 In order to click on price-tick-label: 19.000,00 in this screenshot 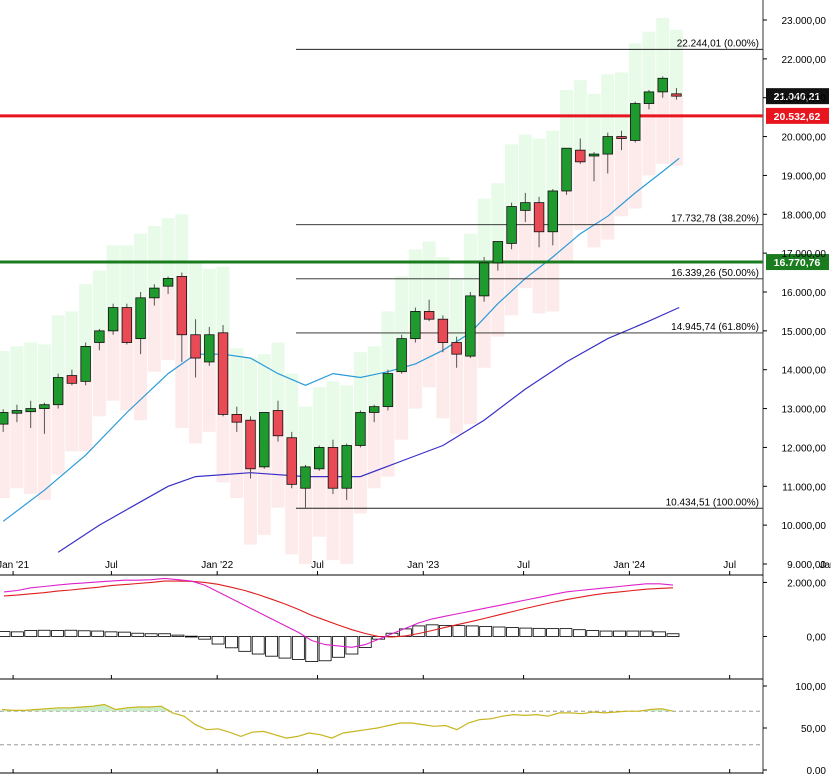, I will do `click(804, 176)`.